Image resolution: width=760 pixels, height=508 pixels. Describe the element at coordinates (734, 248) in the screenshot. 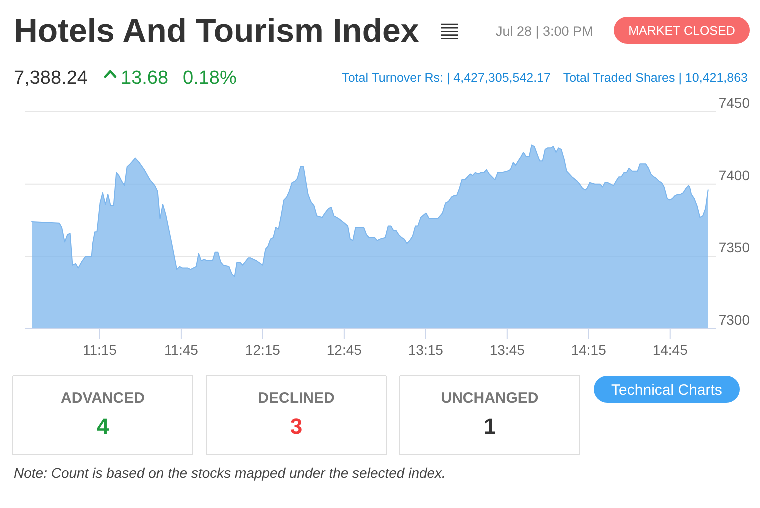

I see `y-tick-label: 7350` at that location.